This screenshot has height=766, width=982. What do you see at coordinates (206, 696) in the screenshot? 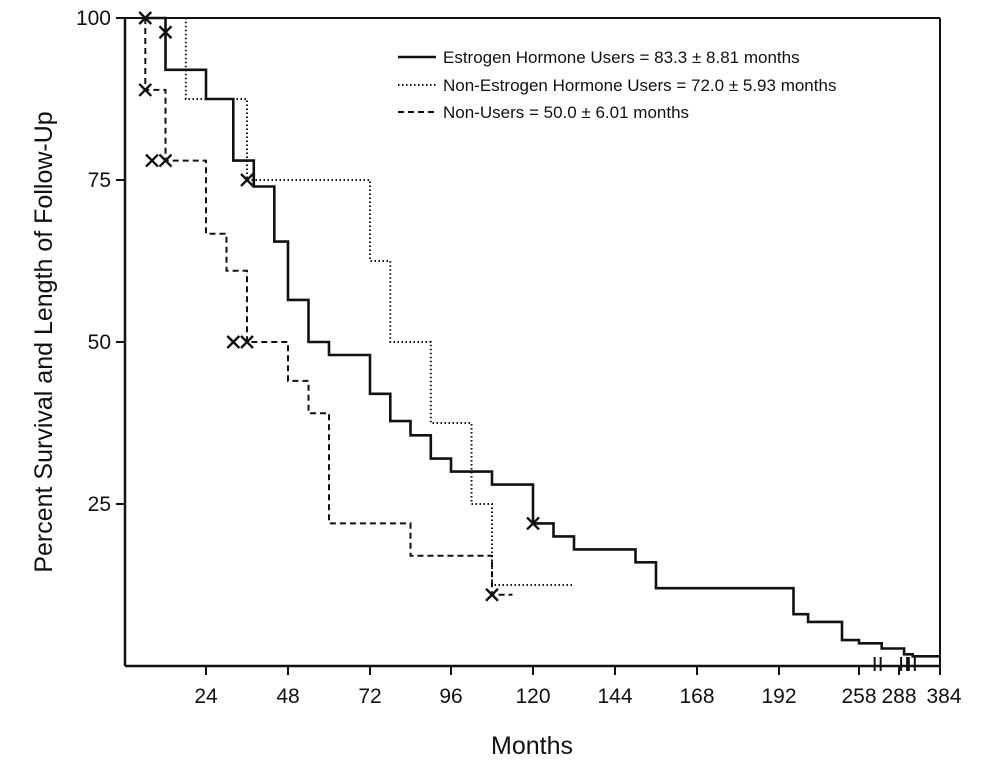
I see `x-tick-label-24: 24` at bounding box center [206, 696].